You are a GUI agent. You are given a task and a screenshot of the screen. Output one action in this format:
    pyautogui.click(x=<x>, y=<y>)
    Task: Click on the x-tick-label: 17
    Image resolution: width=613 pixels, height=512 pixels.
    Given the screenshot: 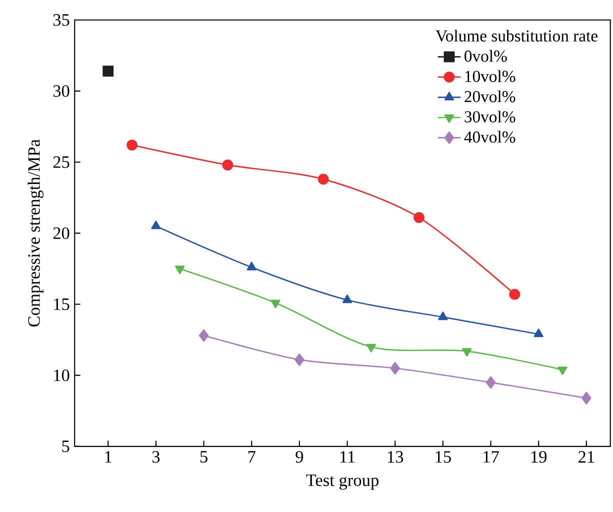 What is the action you would take?
    pyautogui.click(x=491, y=456)
    